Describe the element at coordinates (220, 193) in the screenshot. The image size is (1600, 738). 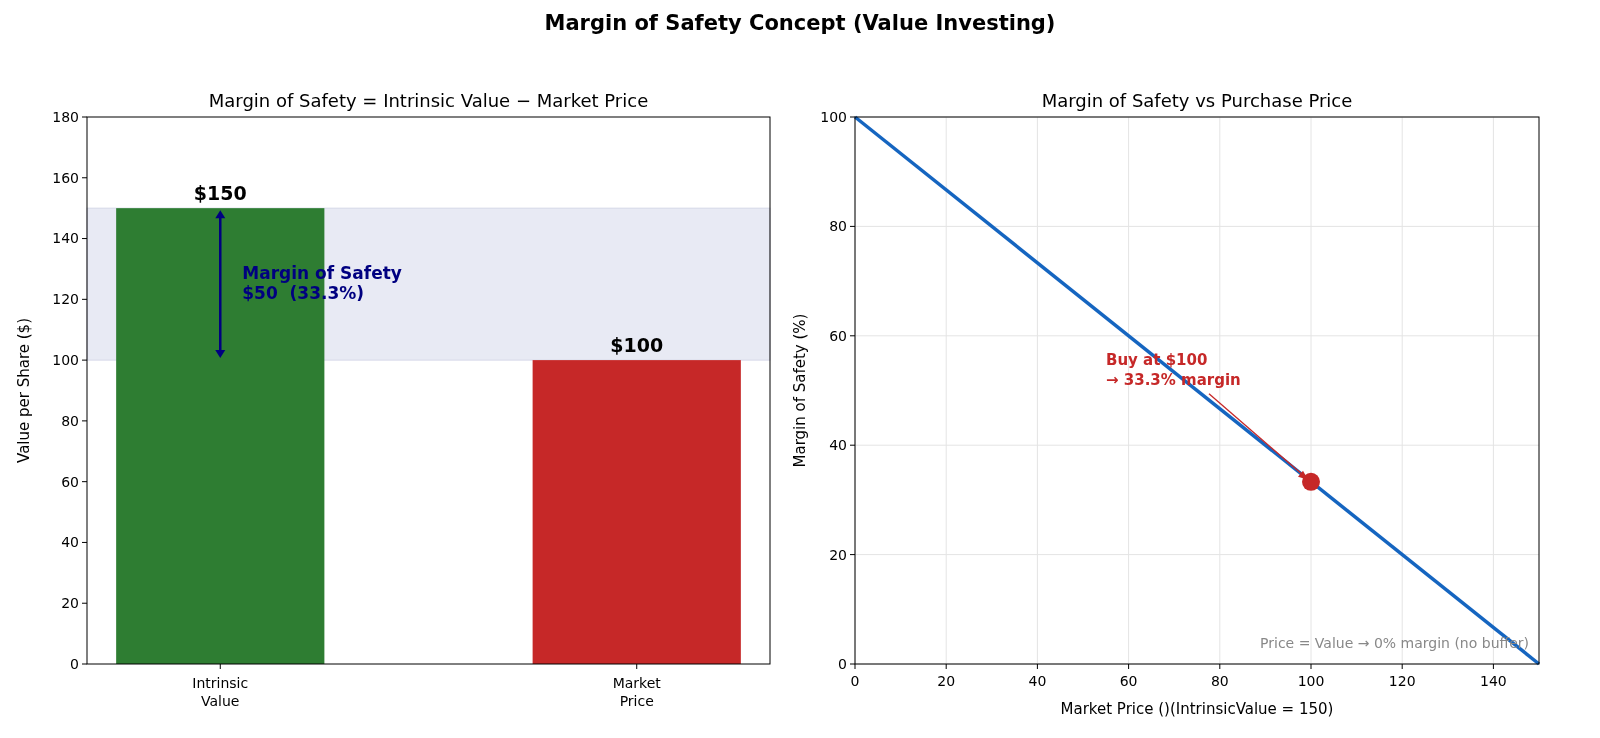
I see `data-label: $150` at that location.